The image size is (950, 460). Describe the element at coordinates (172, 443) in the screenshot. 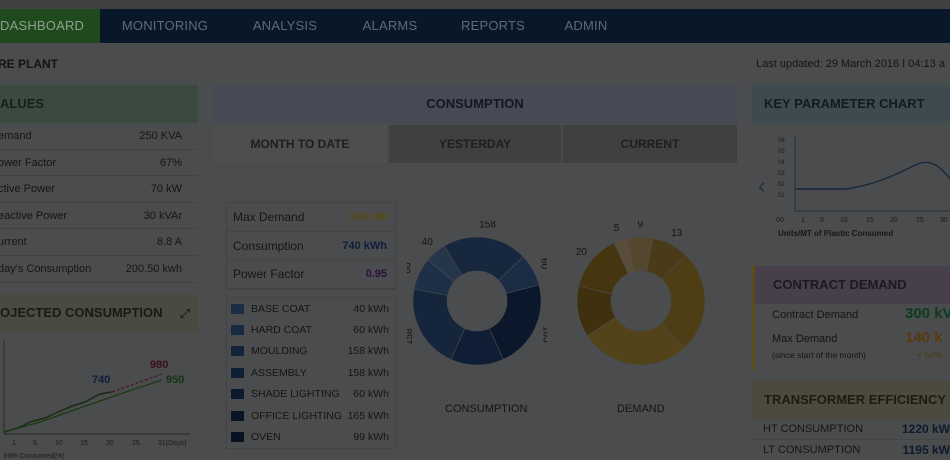

I see `projected-tick: 31(Days)` at that location.